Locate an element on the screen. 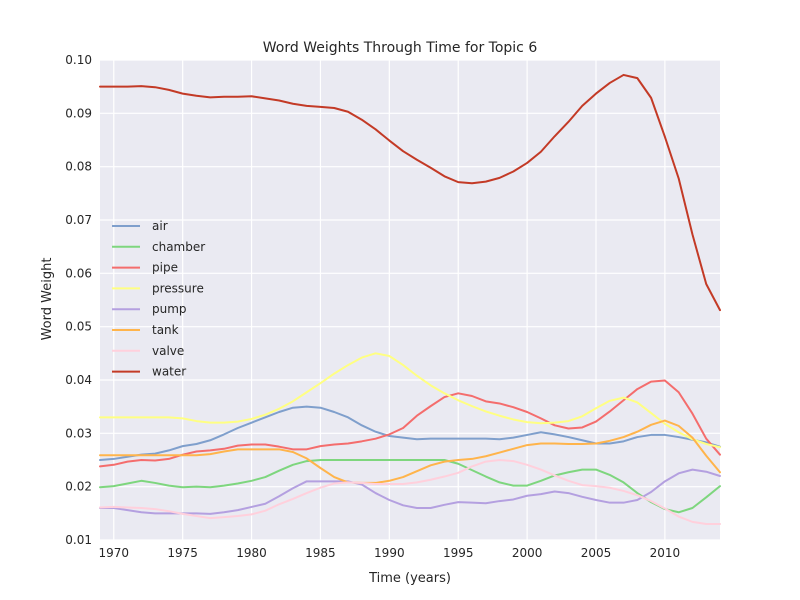 This screenshot has width=800, height=600. y-tick-label: 0.10 is located at coordinates (78, 60).